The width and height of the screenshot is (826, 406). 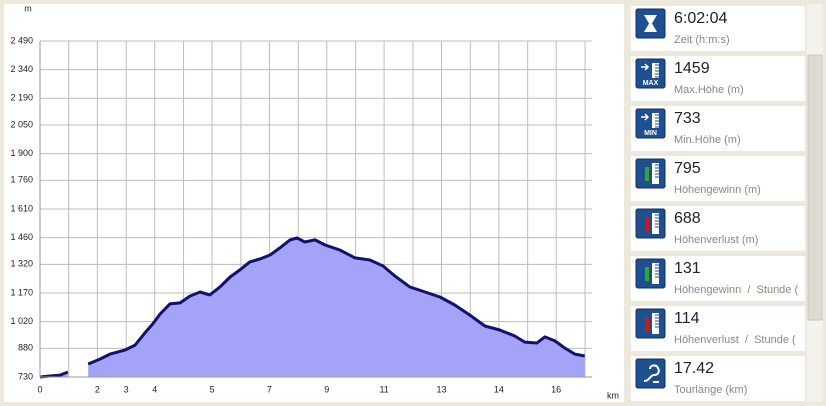 What do you see at coordinates (702, 40) in the screenshot?
I see `stat-label: Zeit (h:m:s)` at bounding box center [702, 40].